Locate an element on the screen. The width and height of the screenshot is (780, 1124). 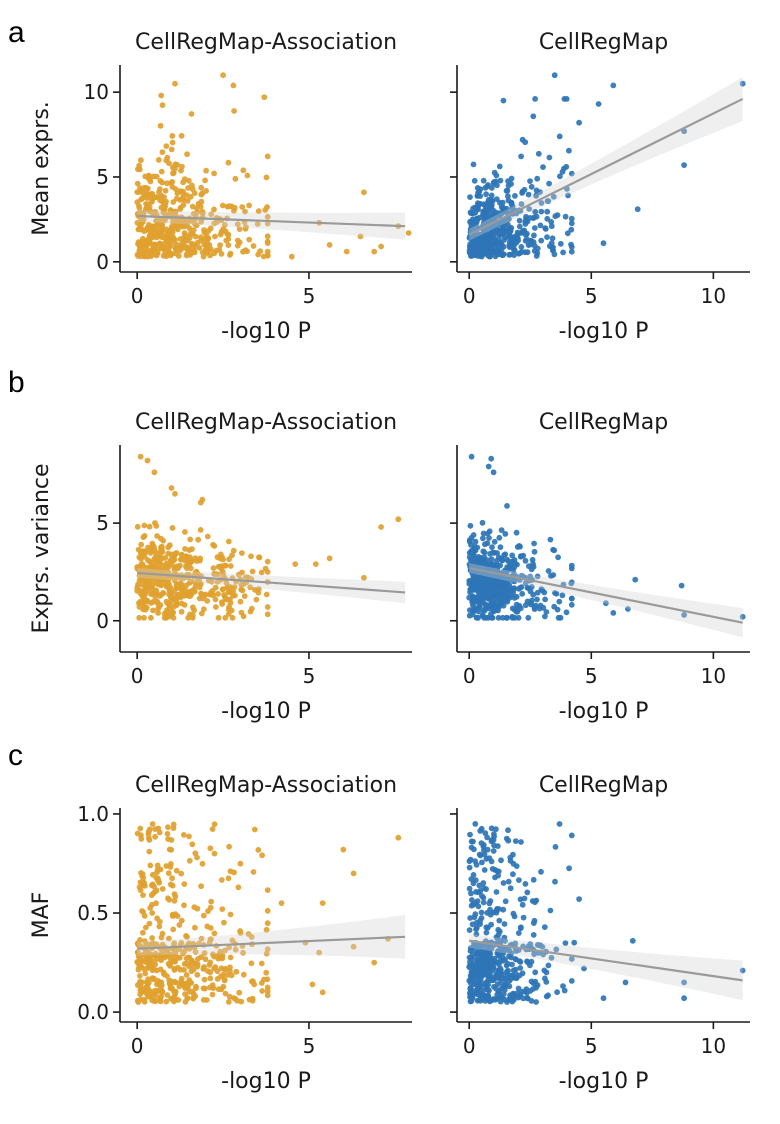
plot-title: CellRegMap-Association is located at coordinates (266, 785).